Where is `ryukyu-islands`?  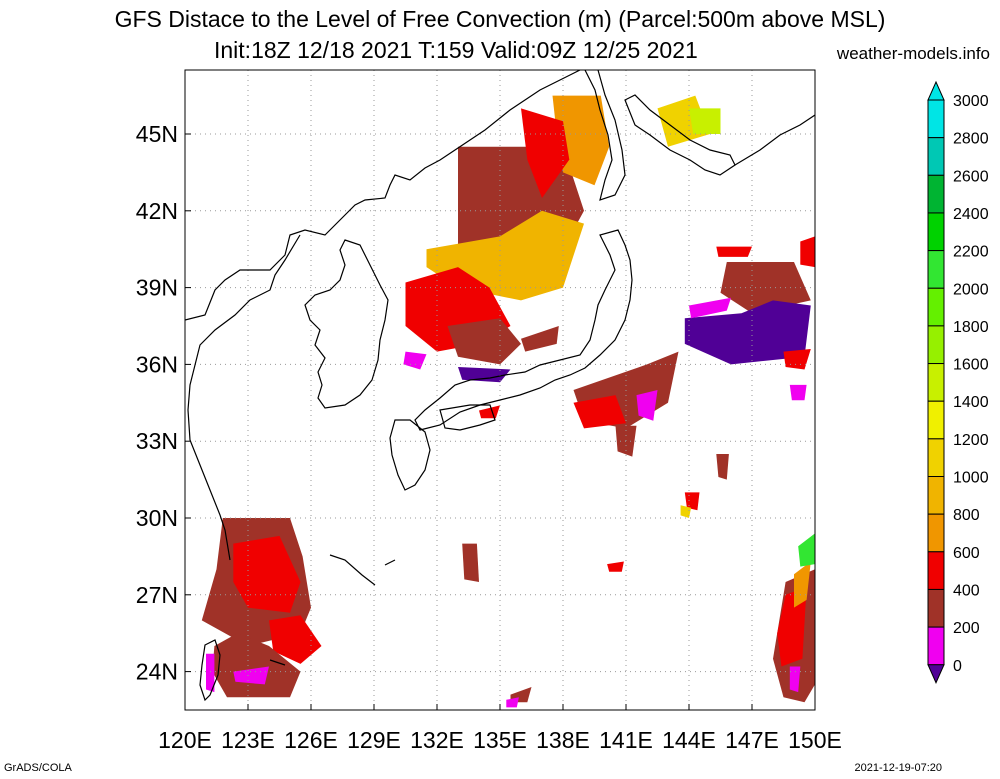
ryukyu-islands is located at coordinates (332, 610).